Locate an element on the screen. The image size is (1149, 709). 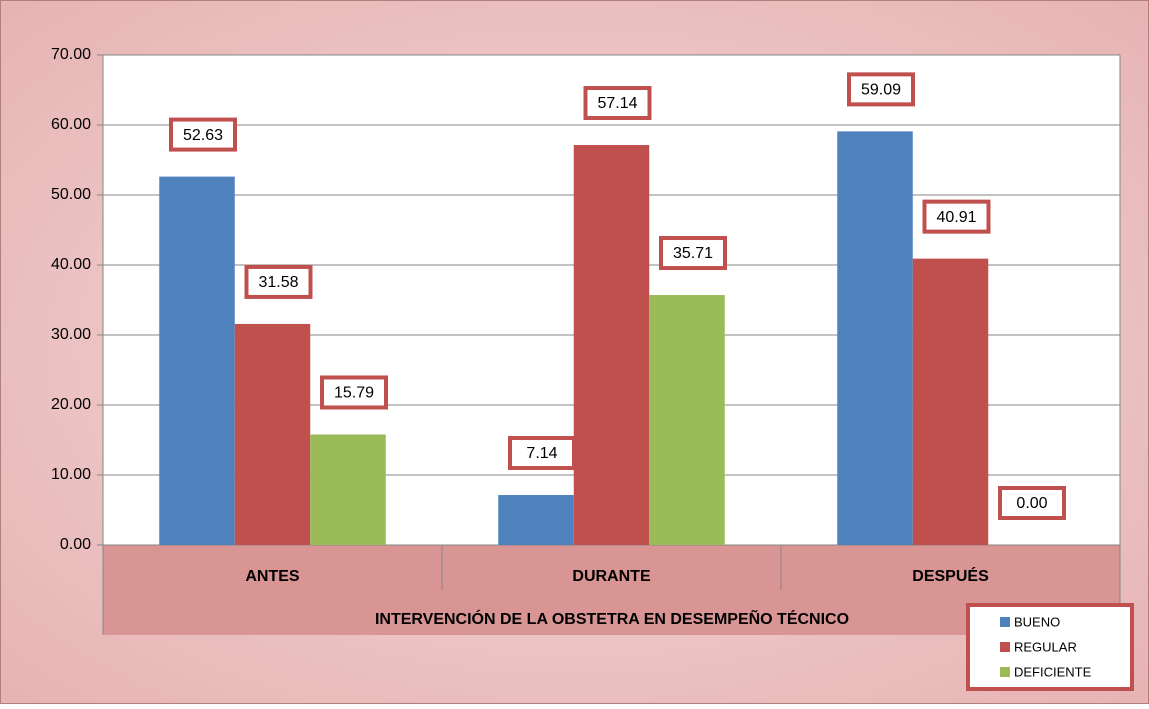
category-band is located at coordinates (611, 590).